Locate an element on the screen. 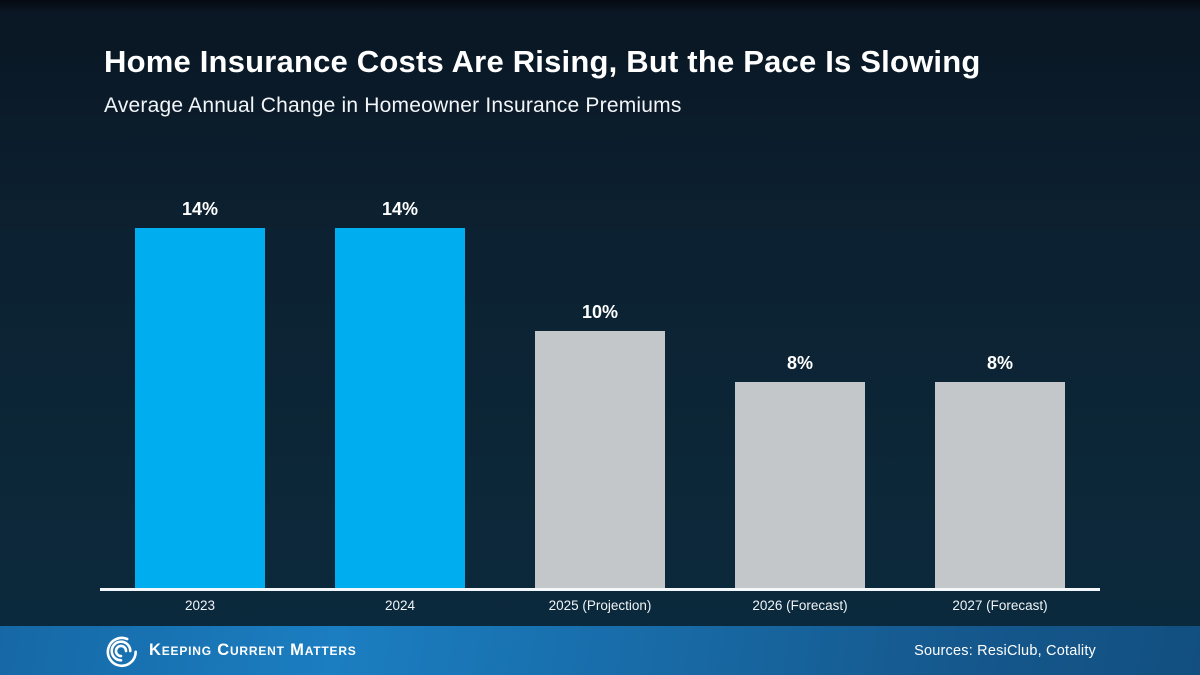 Image resolution: width=1200 pixels, height=675 pixels. x-axis-label: 2026 (Forecast) is located at coordinates (800, 605).